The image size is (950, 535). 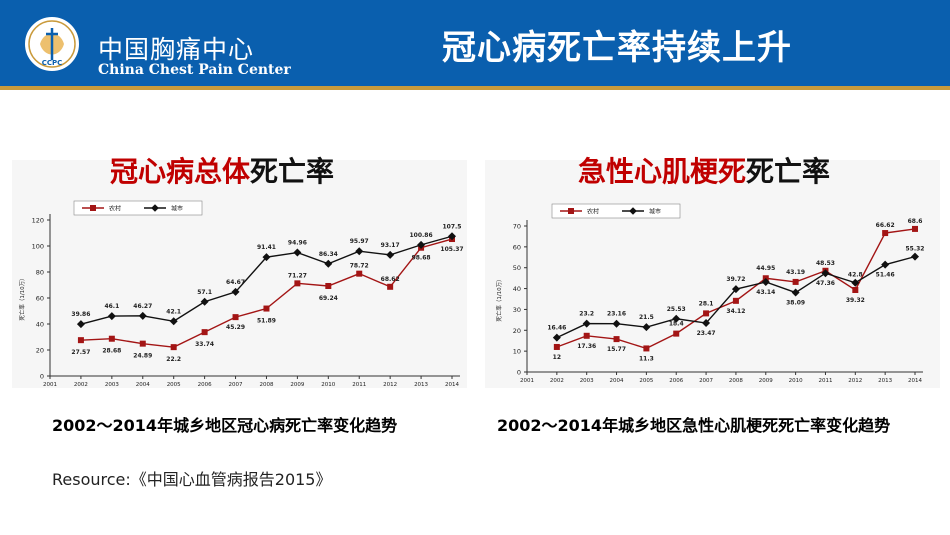 What do you see at coordinates (50, 385) in the screenshot?
I see `x-tick-label: 2001` at bounding box center [50, 385].